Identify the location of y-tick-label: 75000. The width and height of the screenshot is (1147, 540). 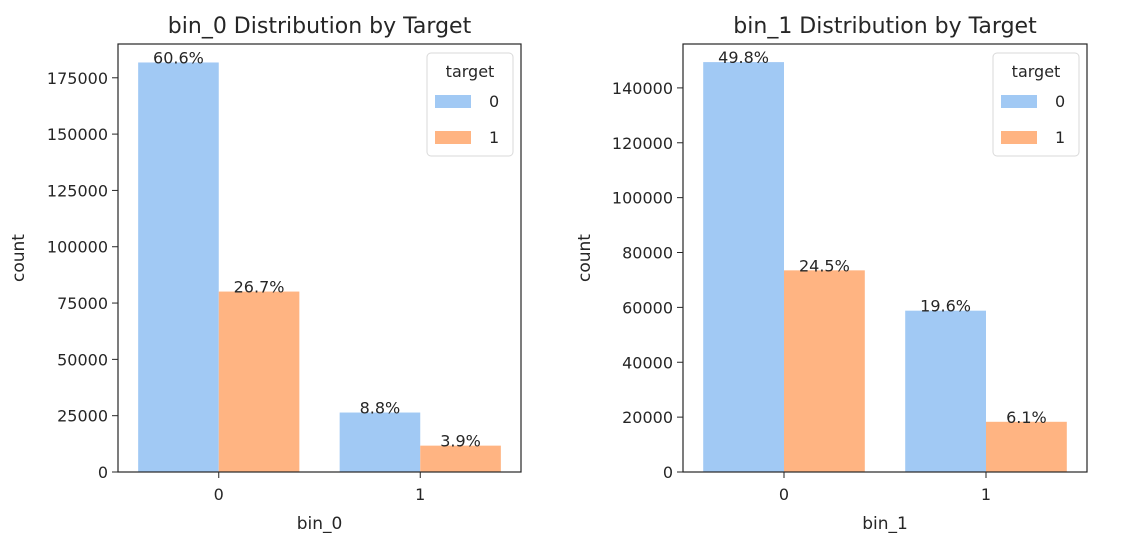
(82, 303).